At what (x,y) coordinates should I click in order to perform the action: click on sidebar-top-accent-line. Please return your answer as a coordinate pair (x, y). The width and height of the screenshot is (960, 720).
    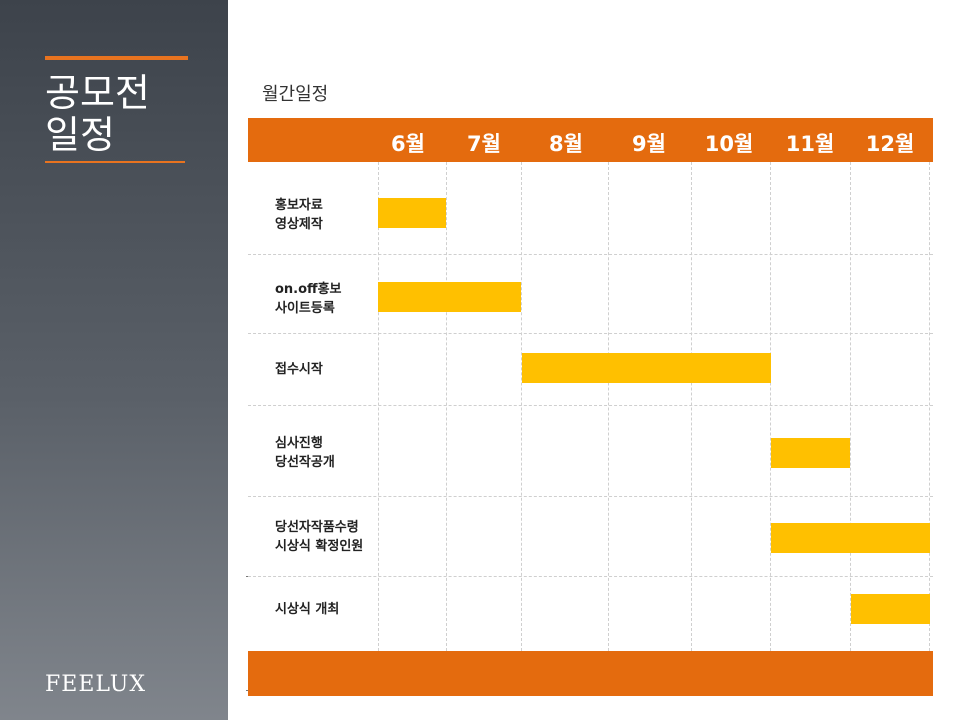
    Looking at the image, I should click on (116, 58).